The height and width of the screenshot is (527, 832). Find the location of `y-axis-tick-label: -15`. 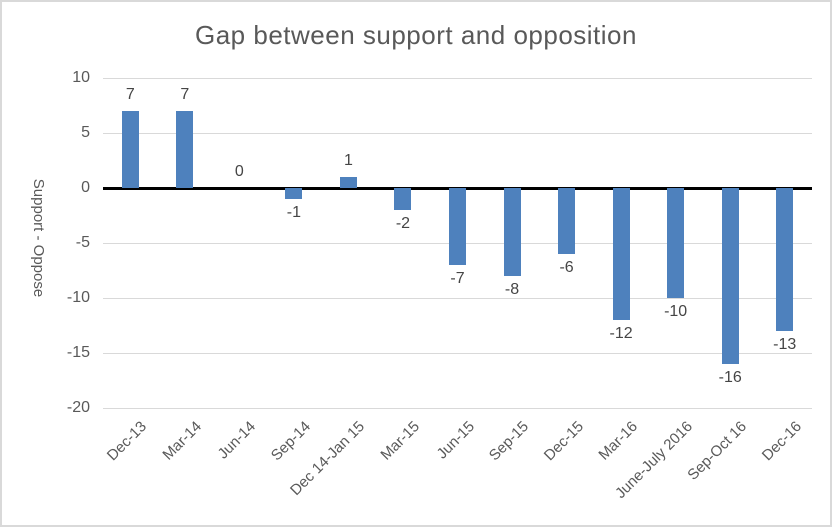

y-axis-tick-label: -15 is located at coordinates (78, 352).